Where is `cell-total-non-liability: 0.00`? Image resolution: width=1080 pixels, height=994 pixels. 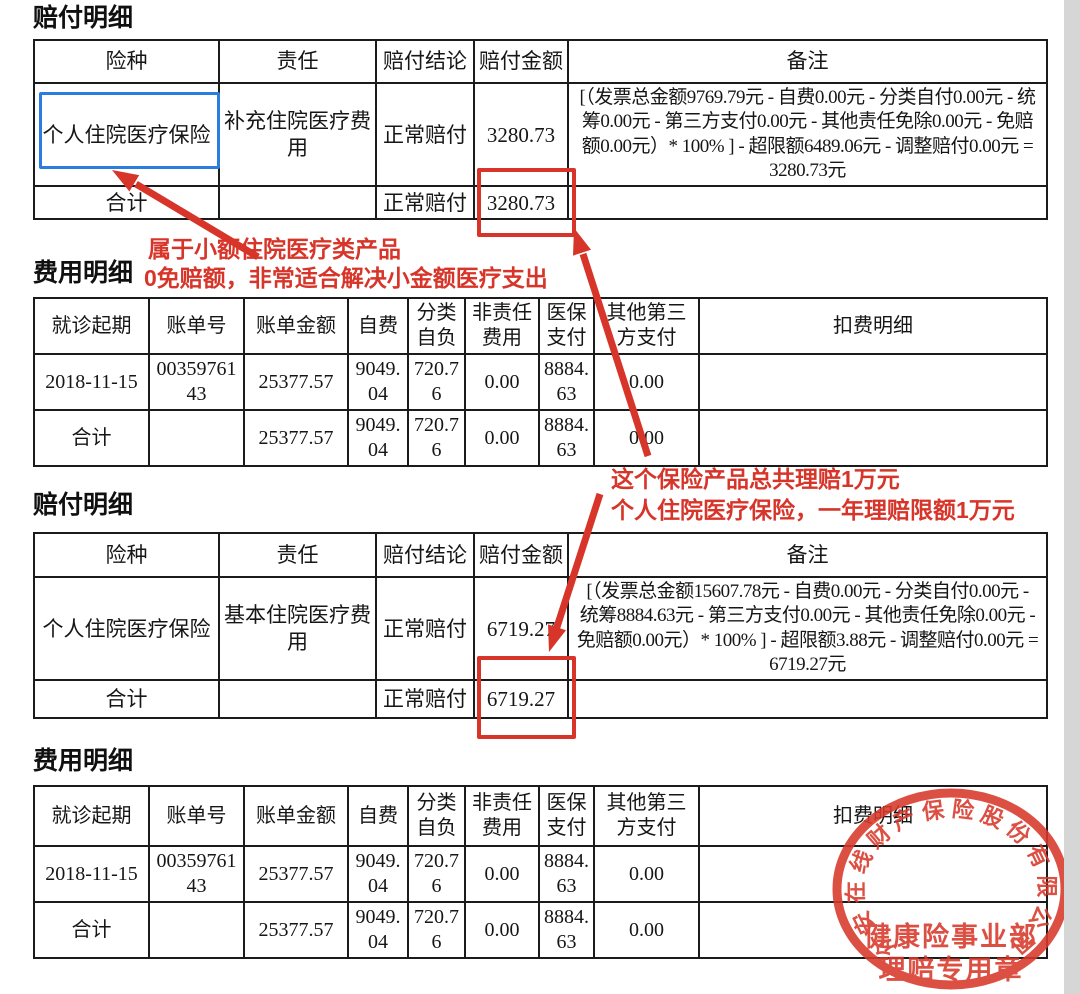 cell-total-non-liability: 0.00 is located at coordinates (502, 930).